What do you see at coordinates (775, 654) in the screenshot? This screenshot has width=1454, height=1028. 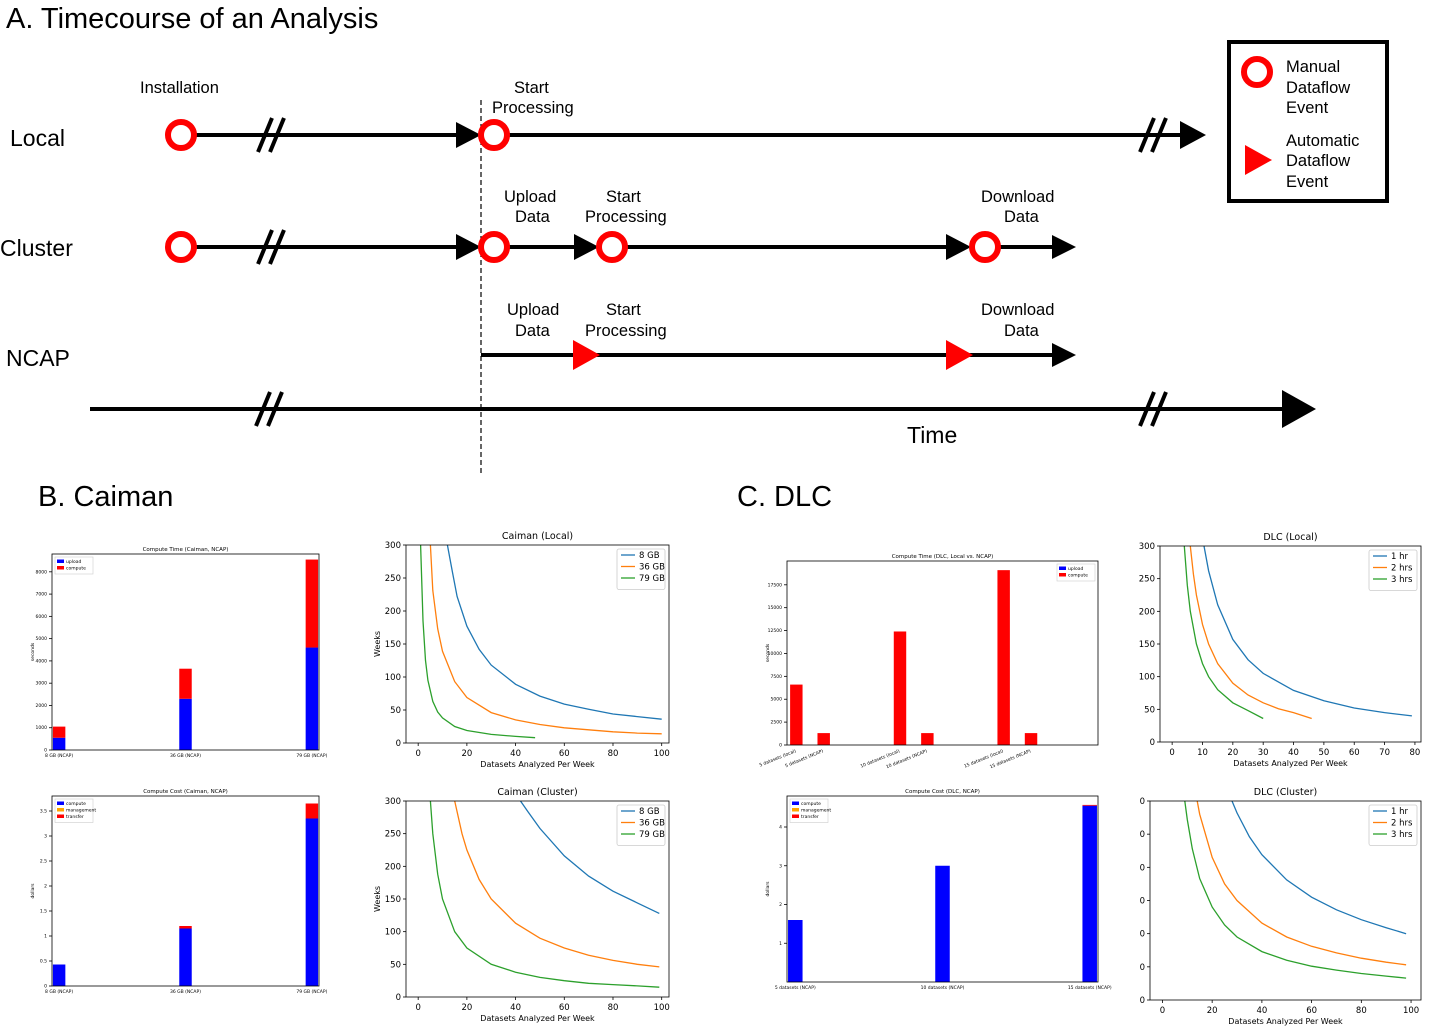 I see `y-tick-label: 10000` at bounding box center [775, 654].